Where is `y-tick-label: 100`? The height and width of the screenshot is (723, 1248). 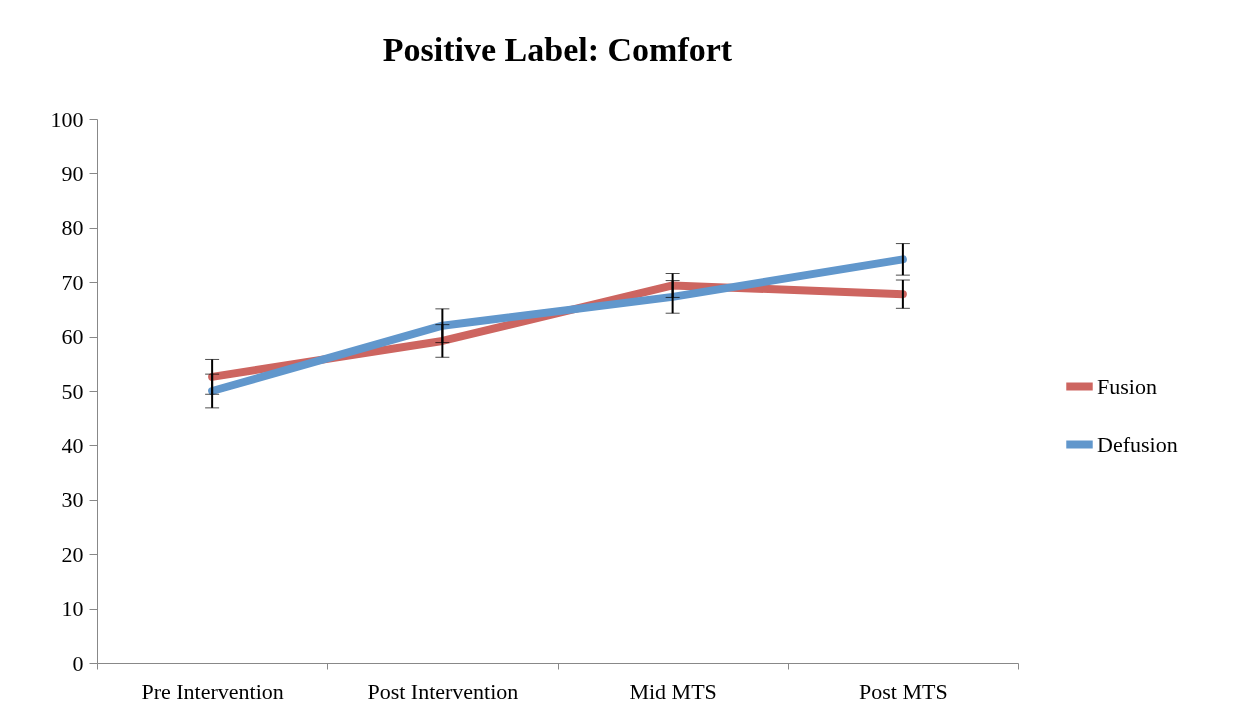
y-tick-label: 100 is located at coordinates (67, 119).